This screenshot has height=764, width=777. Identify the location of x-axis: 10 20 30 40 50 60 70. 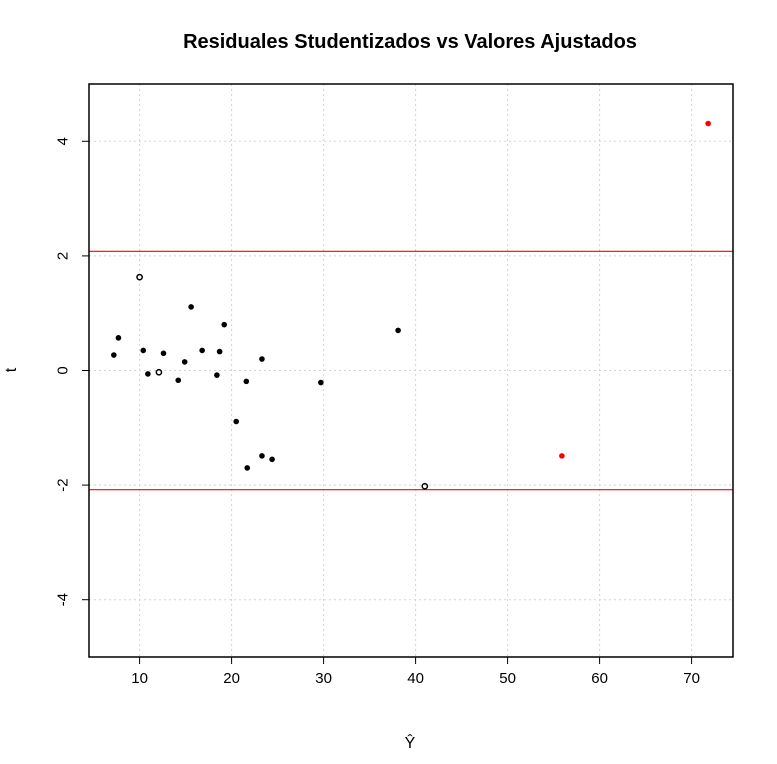
(415, 672).